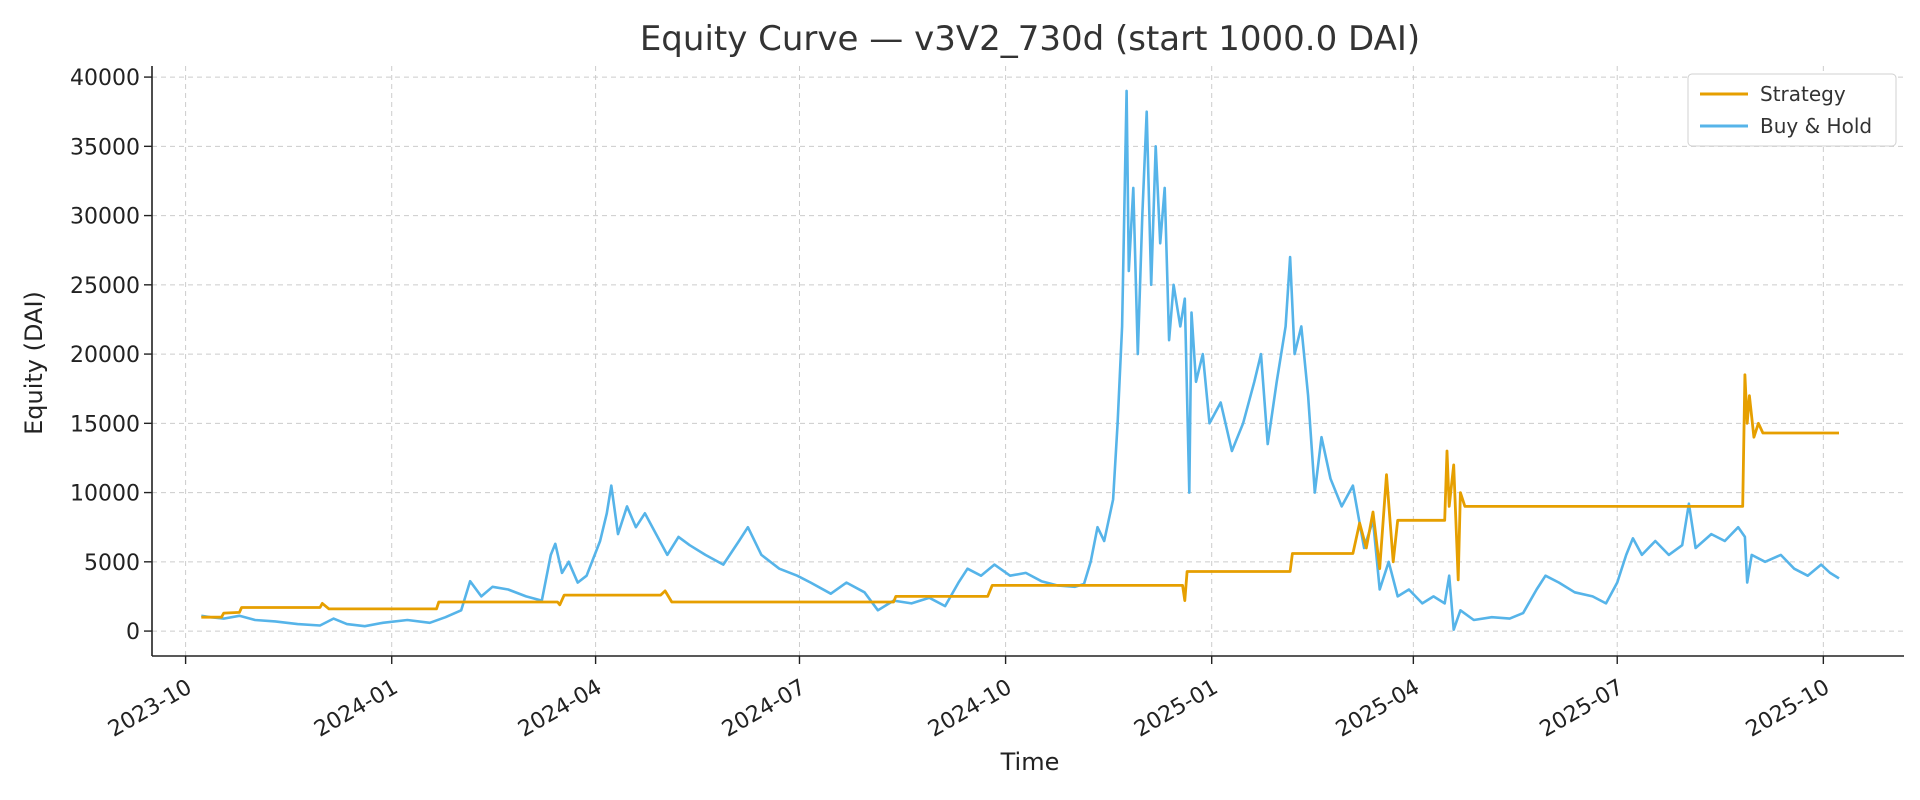  What do you see at coordinates (560, 709) in the screenshot?
I see `x-tick-label: 2024-04` at bounding box center [560, 709].